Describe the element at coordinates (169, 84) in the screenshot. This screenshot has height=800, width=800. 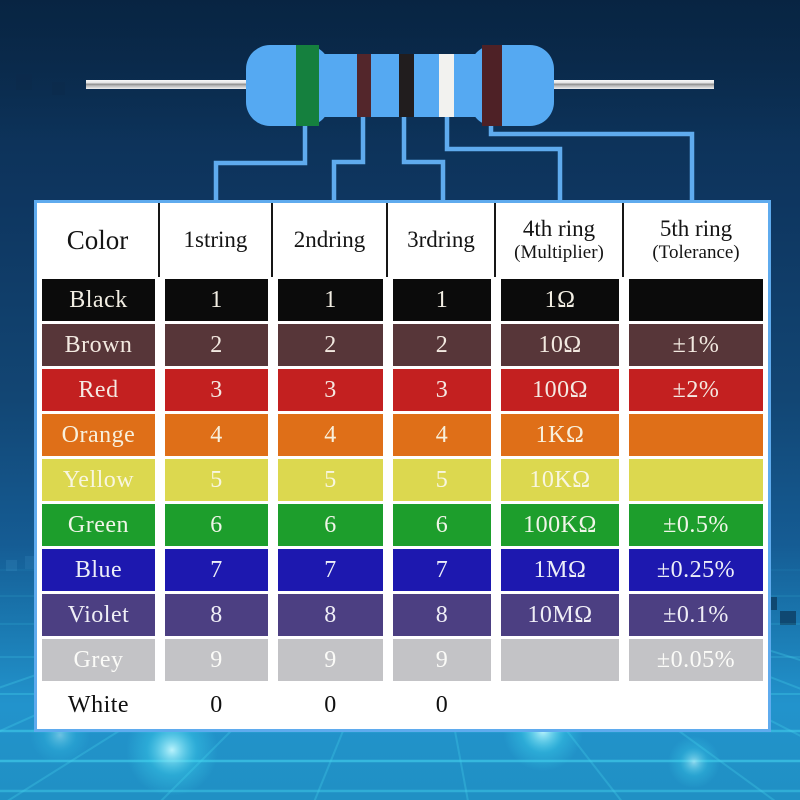
I see `resistor-lead-left` at that location.